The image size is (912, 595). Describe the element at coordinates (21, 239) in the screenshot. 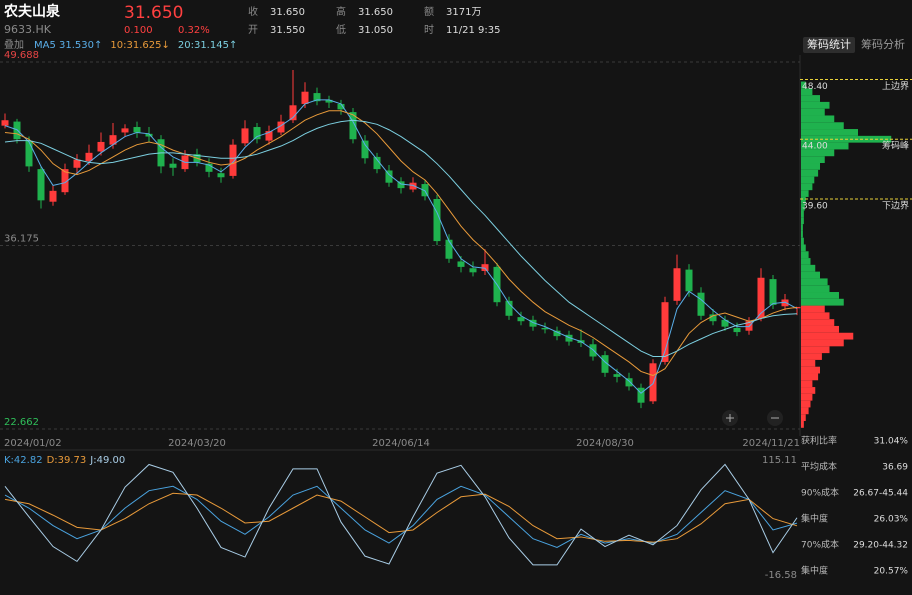

I see `y-tick-label: 36.175` at that location.